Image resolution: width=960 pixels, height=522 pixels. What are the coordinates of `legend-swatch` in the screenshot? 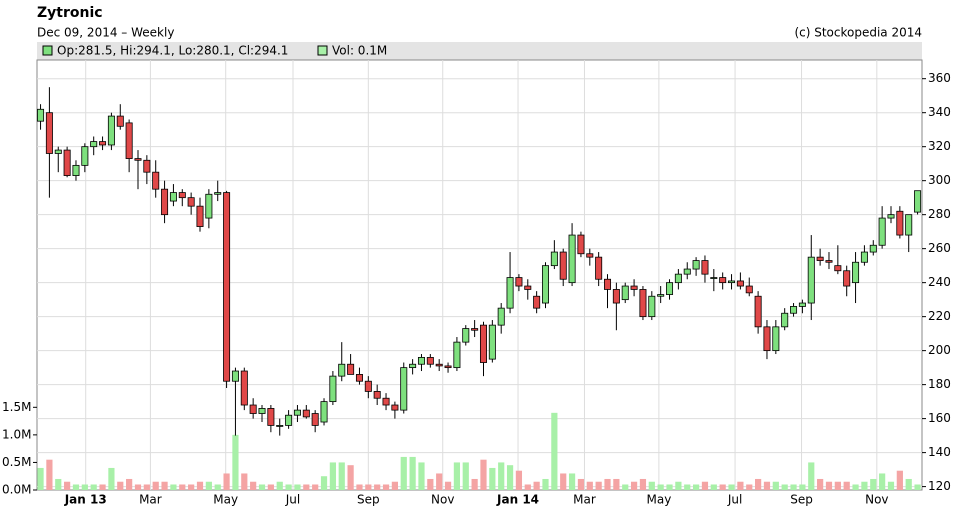 It's located at (47, 50).